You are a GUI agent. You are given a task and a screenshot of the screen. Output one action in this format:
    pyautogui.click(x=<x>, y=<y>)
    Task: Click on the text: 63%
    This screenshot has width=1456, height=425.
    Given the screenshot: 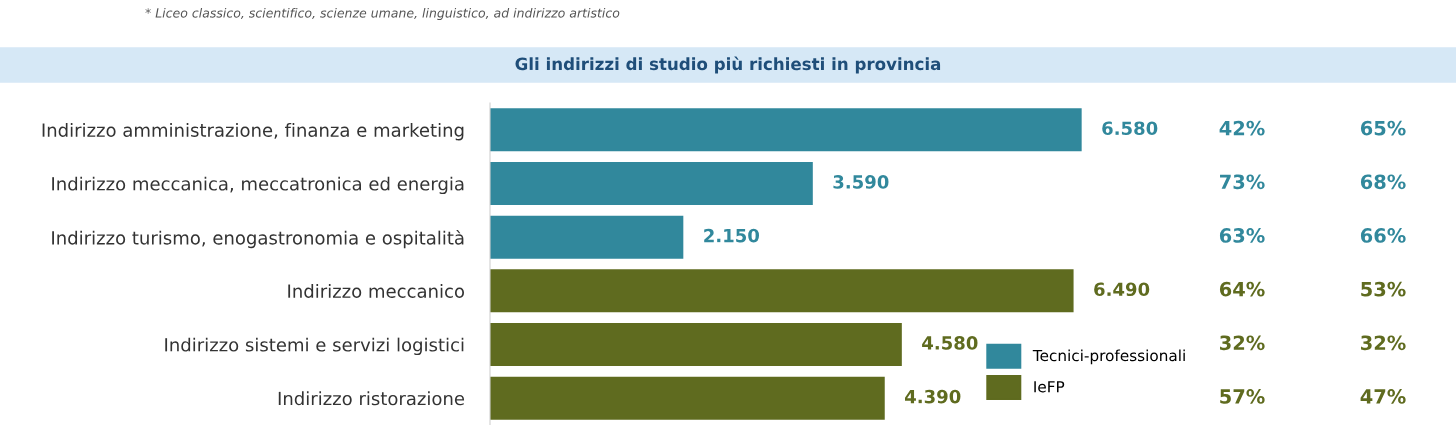 What is the action you would take?
    pyautogui.click(x=1242, y=235)
    